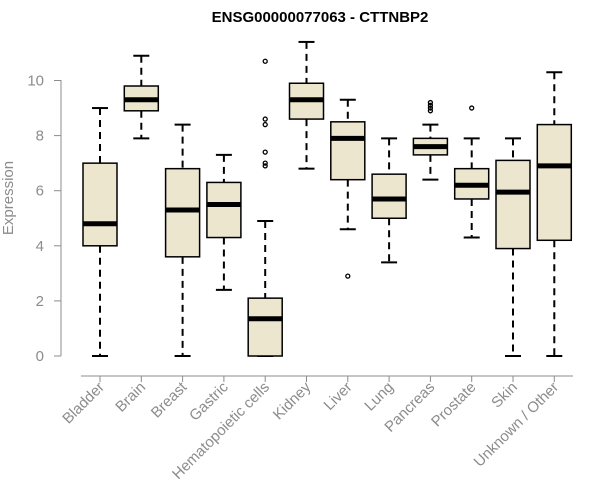 The image size is (600, 500). What do you see at coordinates (320, 17) in the screenshot?
I see `chart-title: ENSG00000077063 - CTTNBP2` at bounding box center [320, 17].